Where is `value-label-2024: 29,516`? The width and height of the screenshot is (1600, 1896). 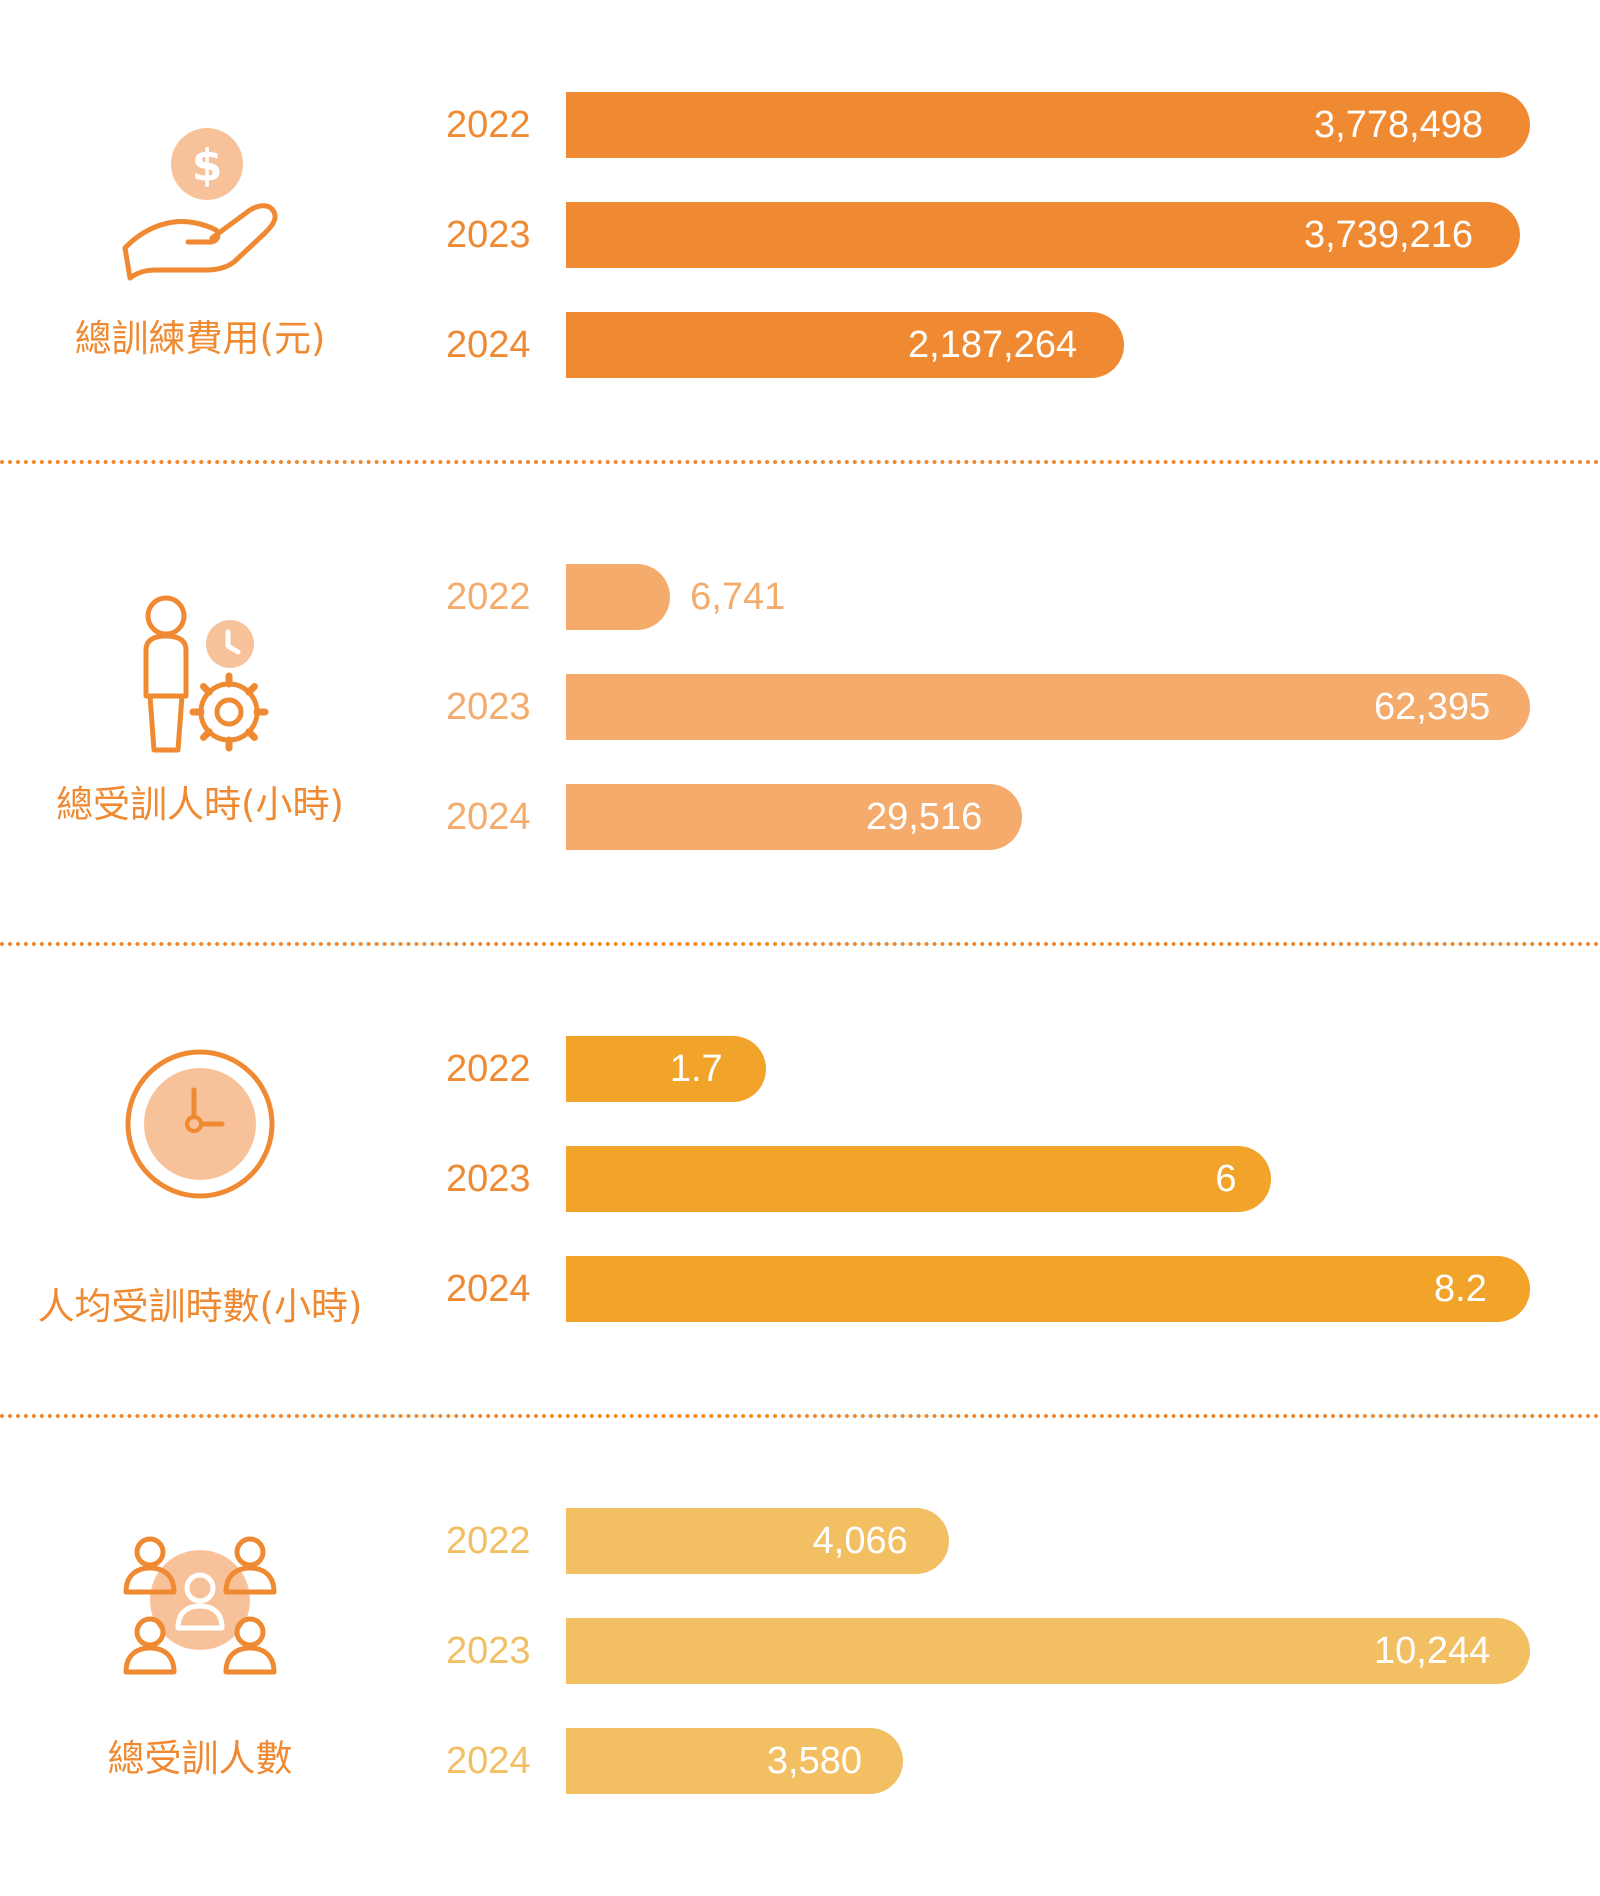
value-label-2024: 29,516 is located at coordinates (924, 817).